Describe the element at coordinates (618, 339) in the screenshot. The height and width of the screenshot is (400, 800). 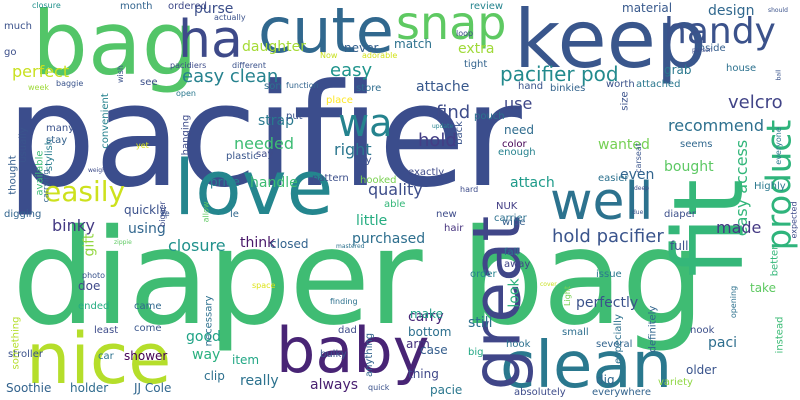
I see `word: especially` at that location.